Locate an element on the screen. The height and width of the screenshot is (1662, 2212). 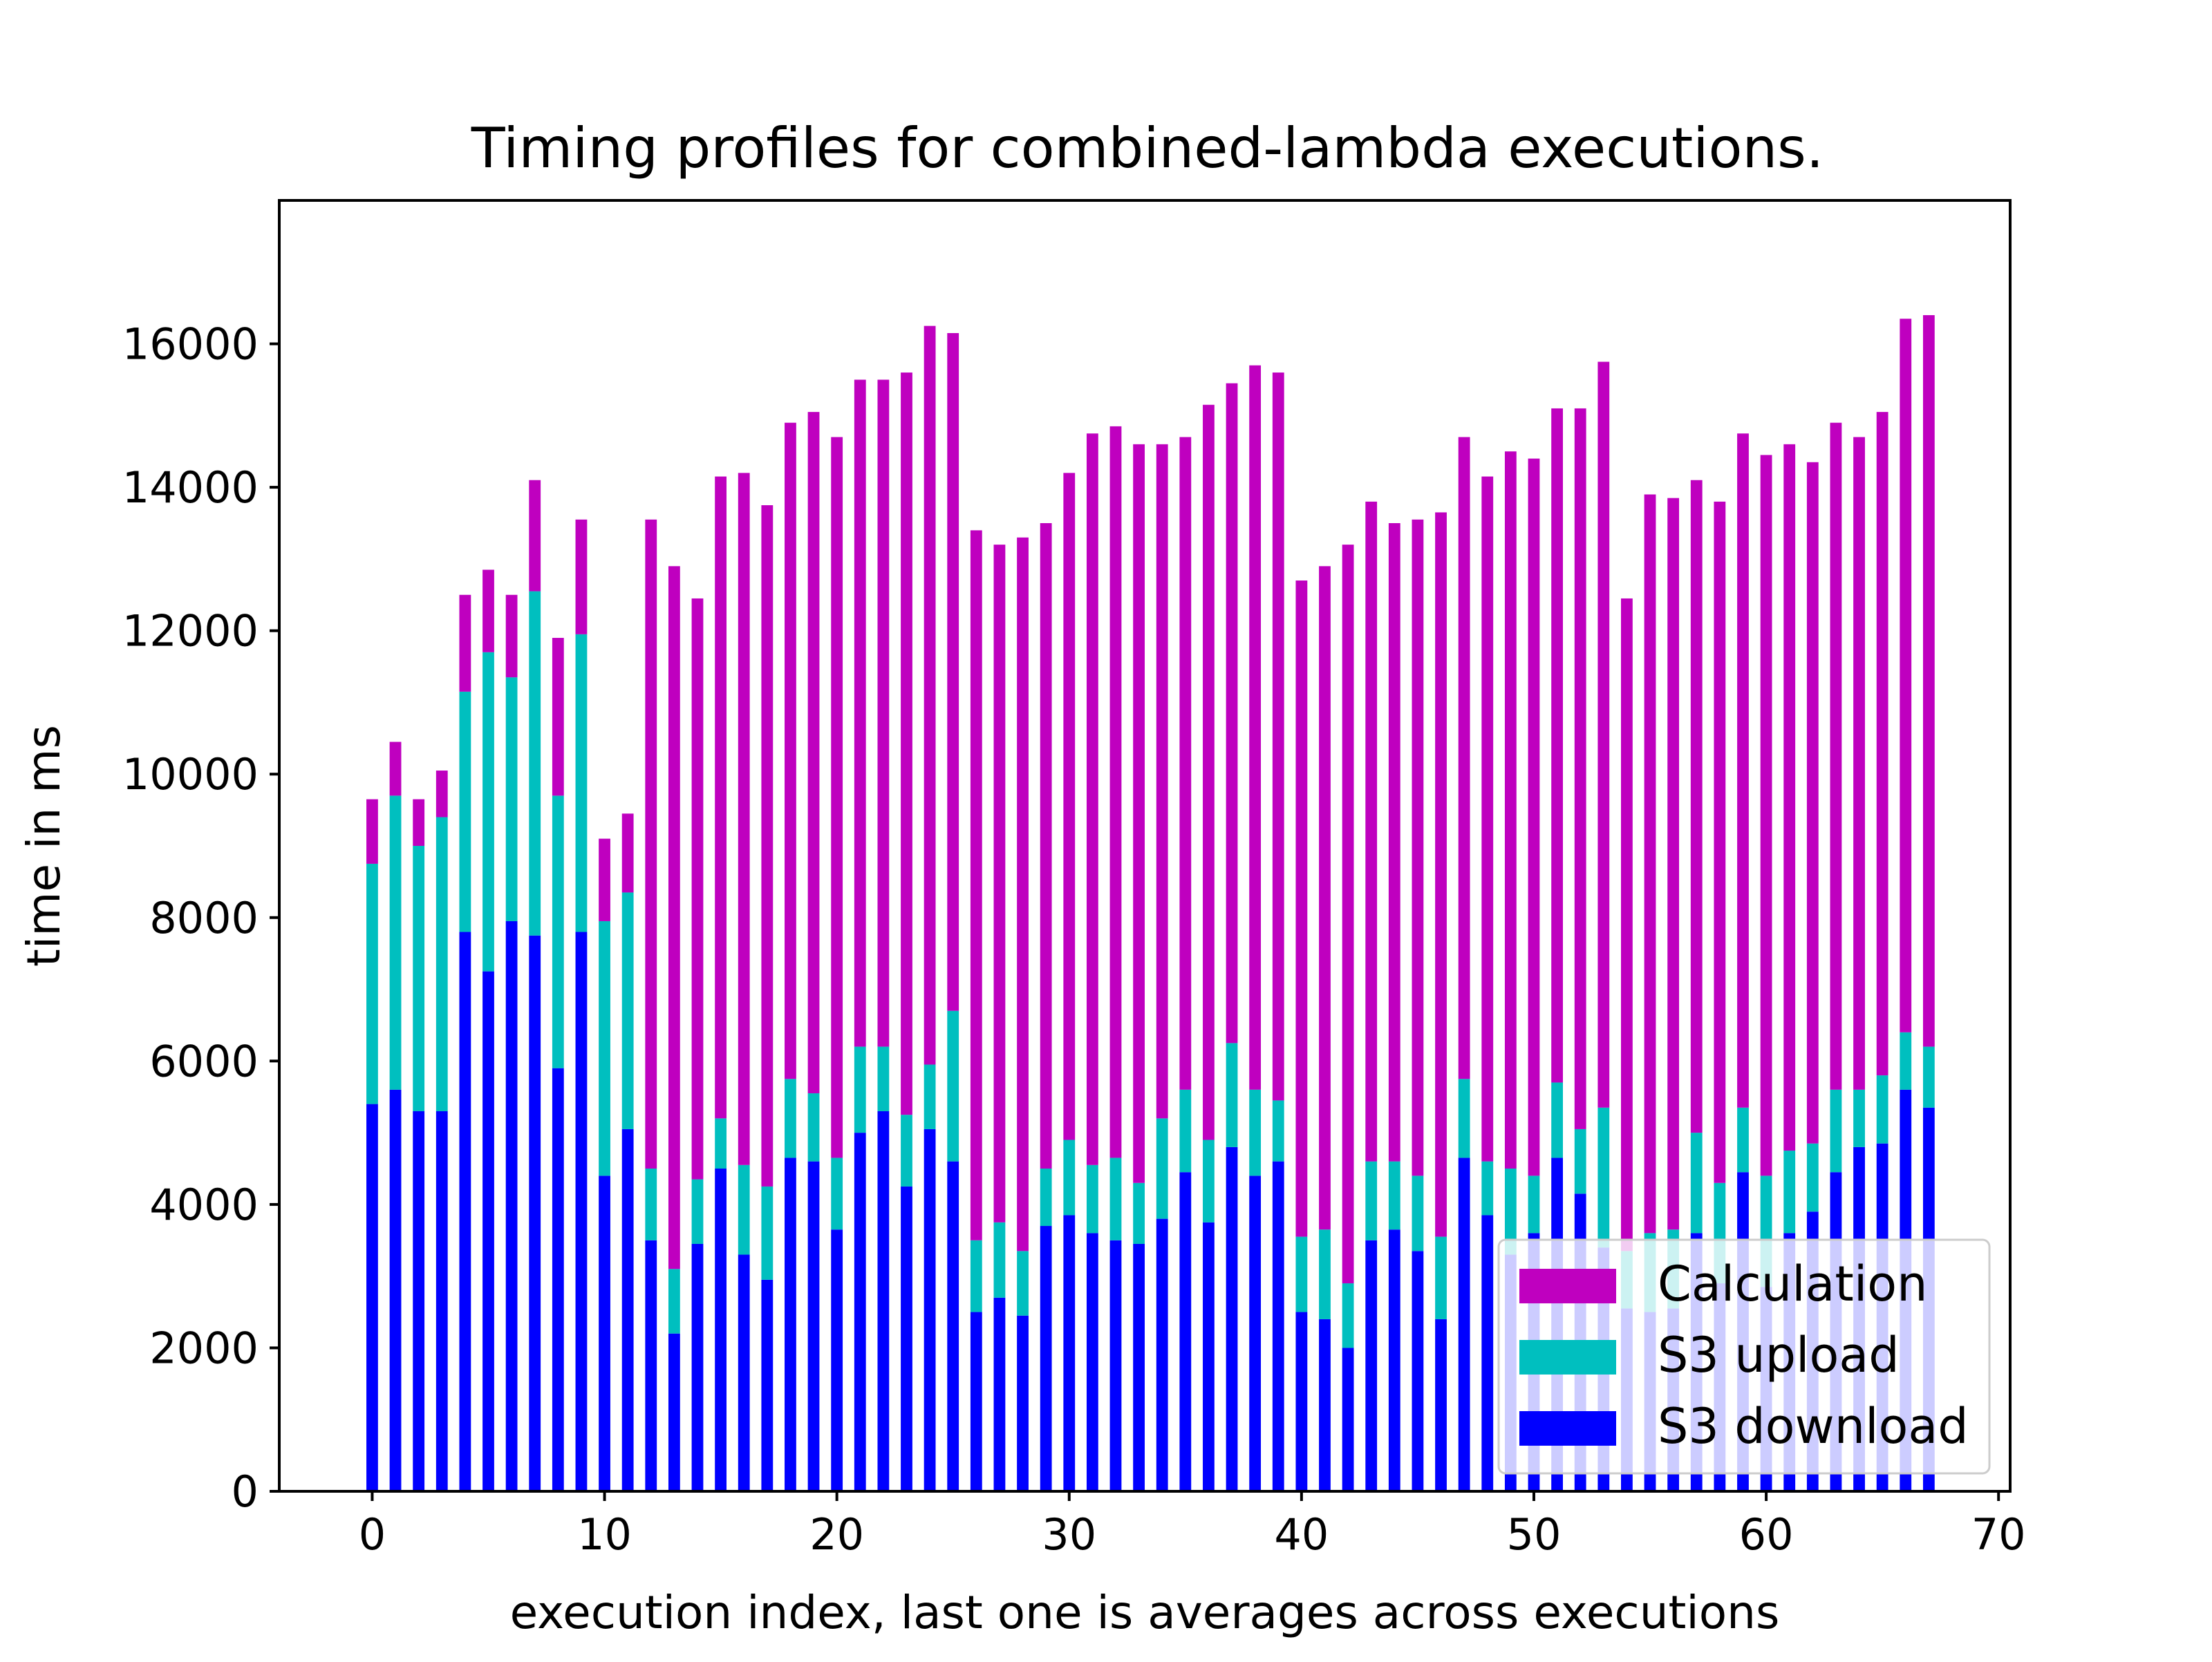
y-axis: 0 2000 4000 6000 8000 10000 12000 14000 16000 is located at coordinates (201, 918).